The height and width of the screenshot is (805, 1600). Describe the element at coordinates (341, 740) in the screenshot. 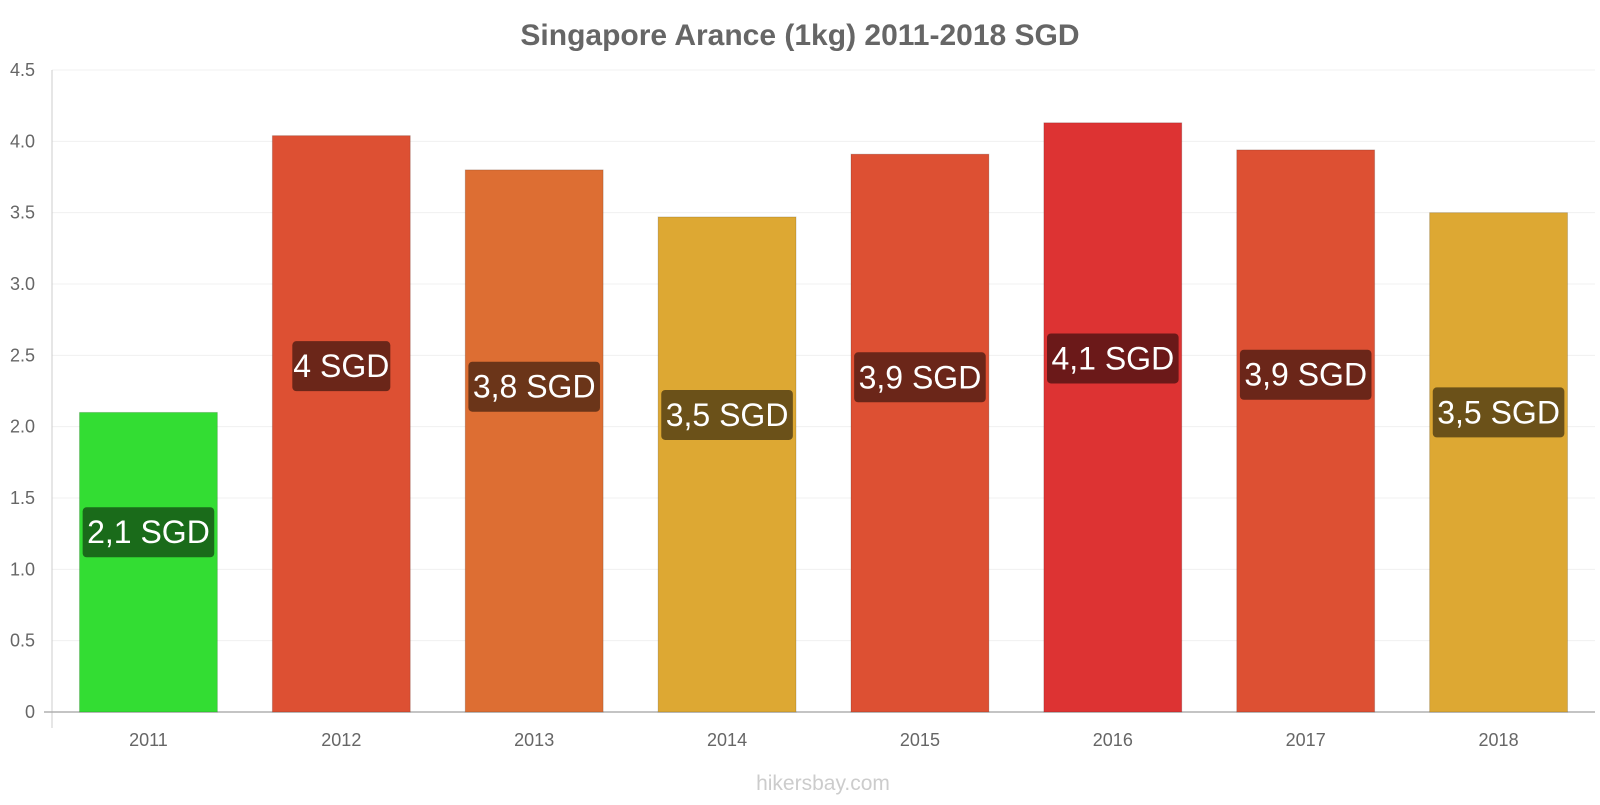

I see `x-tick-label: 2012` at that location.